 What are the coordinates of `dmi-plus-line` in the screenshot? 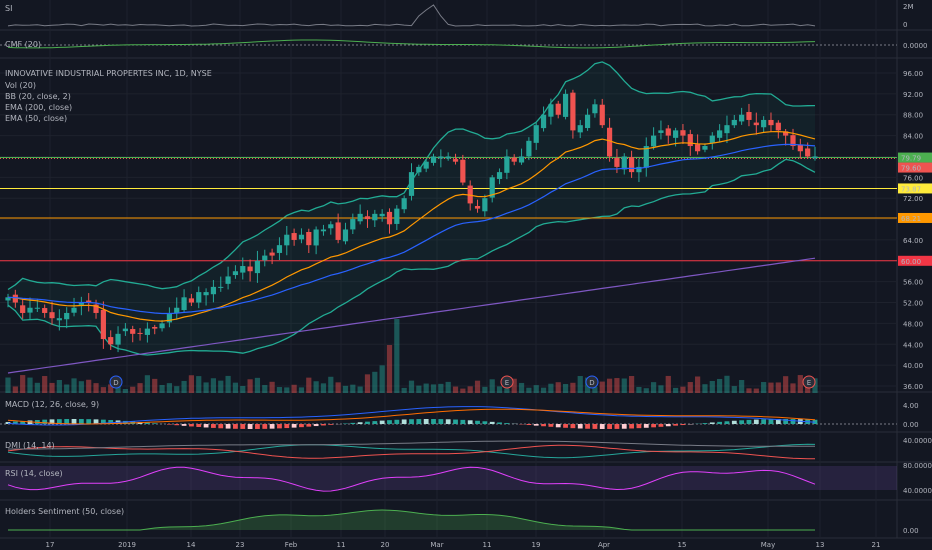 It's located at (411, 451).